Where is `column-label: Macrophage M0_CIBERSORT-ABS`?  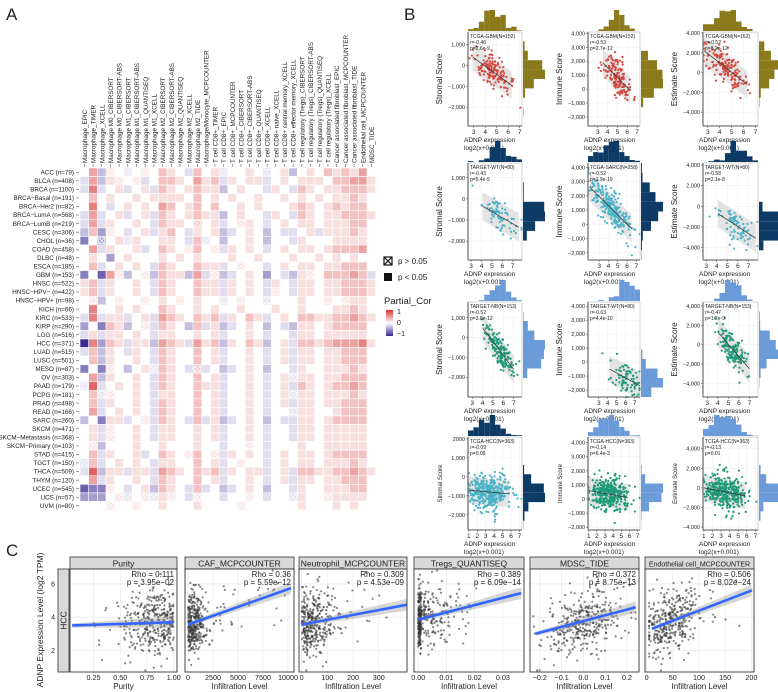
column-label: Macrophage M0_CIBERSORT-ABS is located at coordinates (120, 113).